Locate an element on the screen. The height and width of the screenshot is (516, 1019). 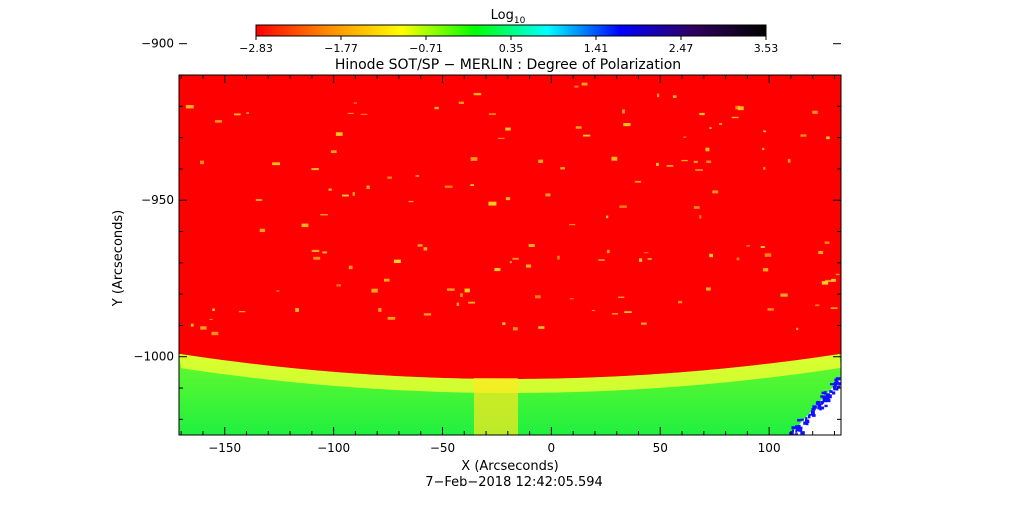
colorbar-tick-label: −1.77 is located at coordinates (341, 48).